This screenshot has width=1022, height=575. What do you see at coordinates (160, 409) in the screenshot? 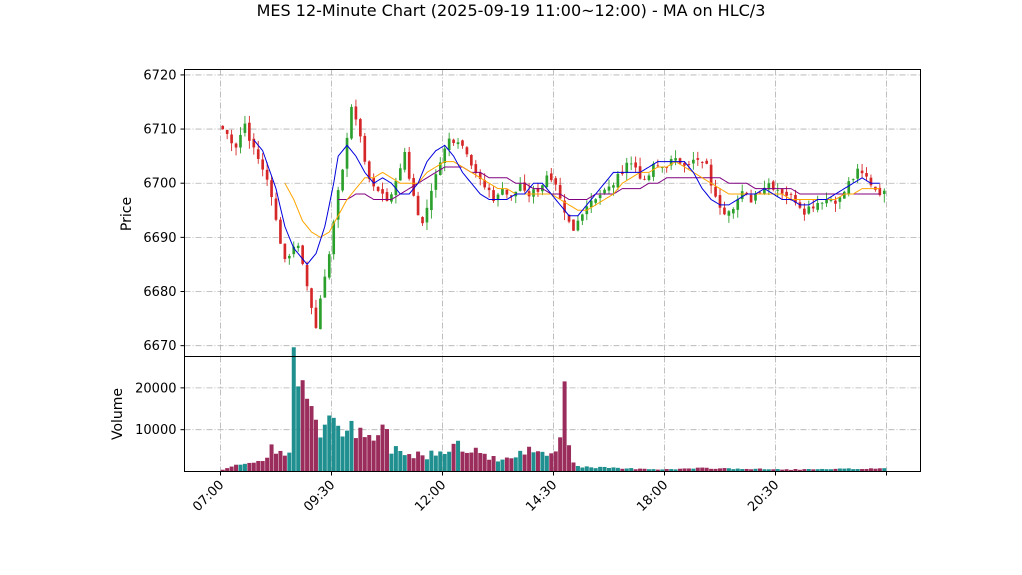
I see `volume-y-axis: 10000 20000` at bounding box center [160, 409].